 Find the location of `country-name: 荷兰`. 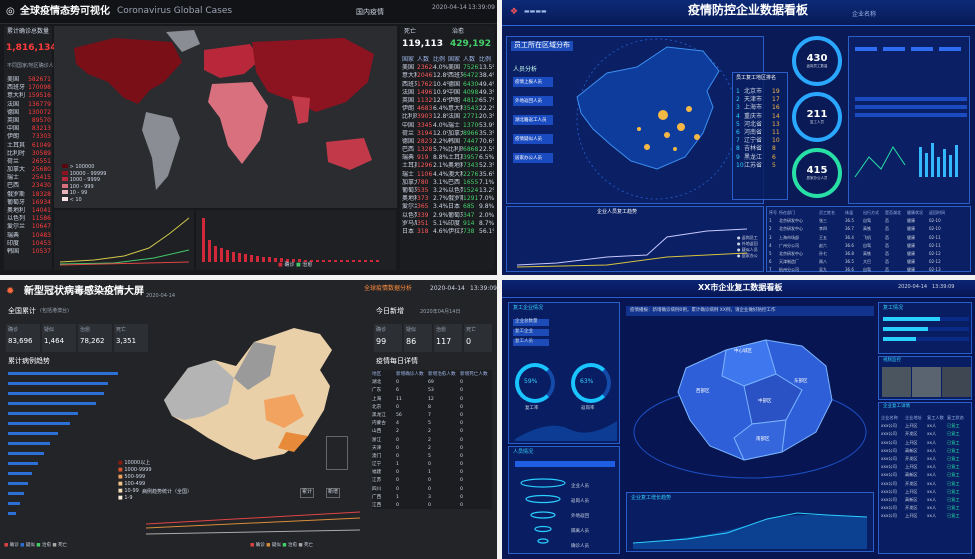

country-name: 荷兰 is located at coordinates (13, 161).